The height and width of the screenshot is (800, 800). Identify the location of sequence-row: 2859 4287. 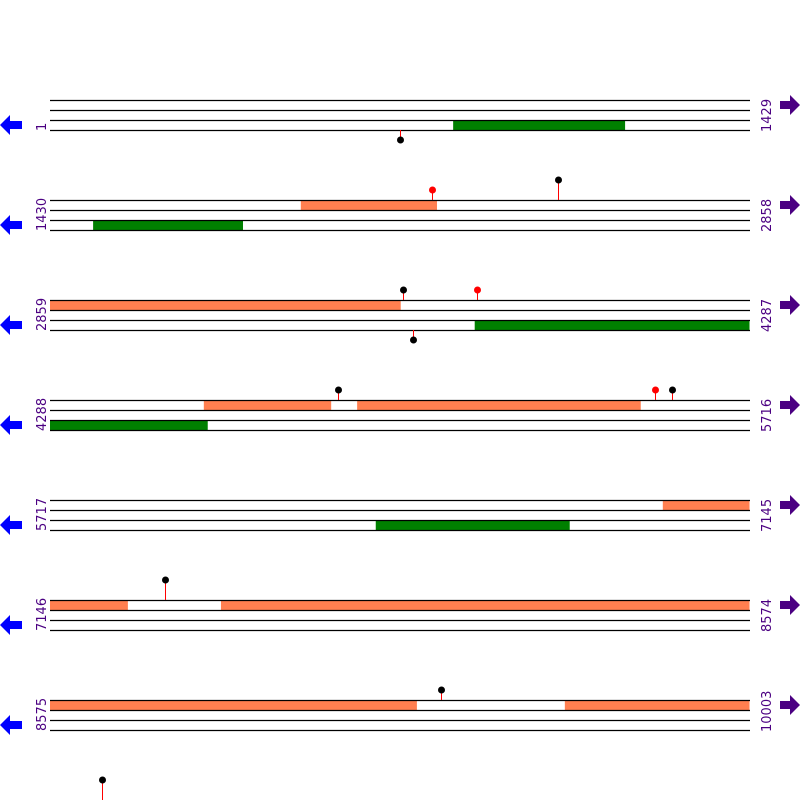
(400, 315).